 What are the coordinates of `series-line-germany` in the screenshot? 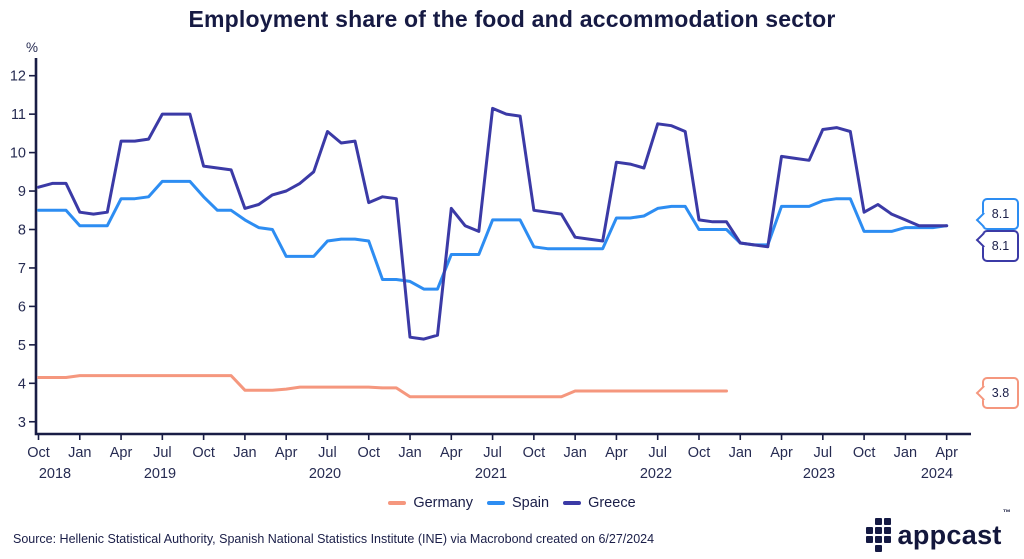 It's located at (382, 386).